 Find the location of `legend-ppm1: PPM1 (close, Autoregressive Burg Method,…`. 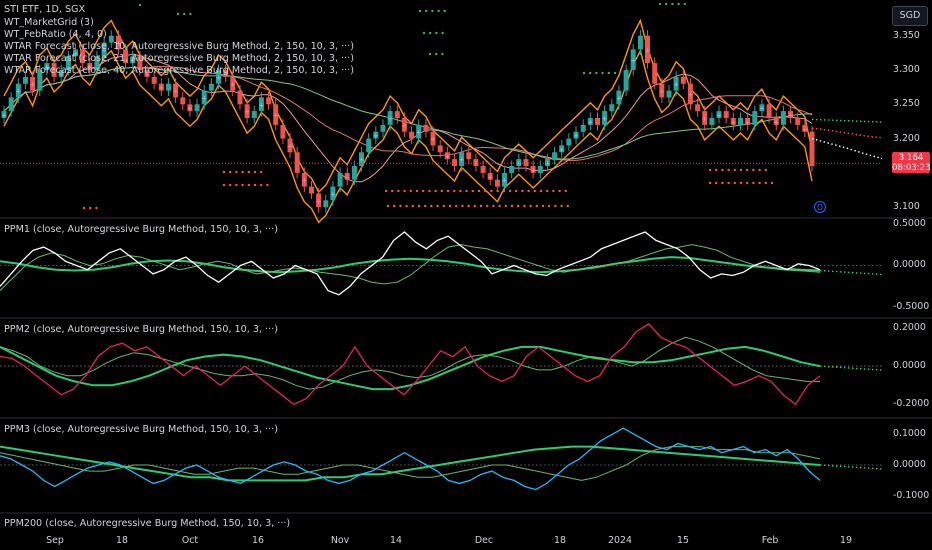

legend-ppm1: PPM1 (close, Autoregressive Burg Method,… is located at coordinates (141, 229).